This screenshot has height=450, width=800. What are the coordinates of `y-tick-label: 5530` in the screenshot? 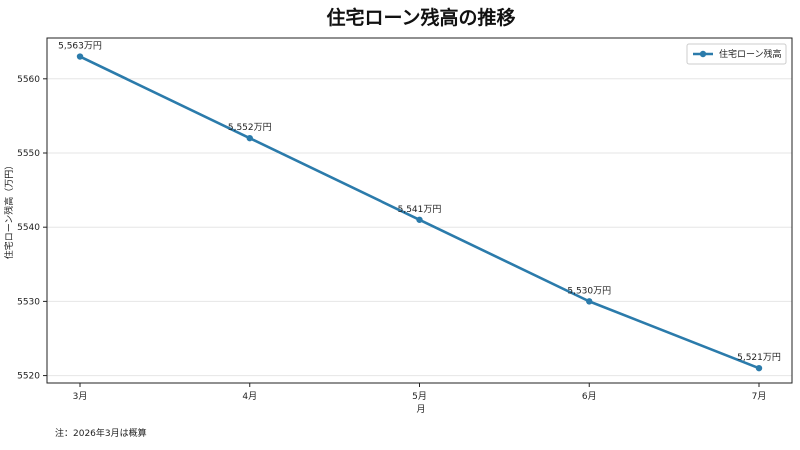 It's located at (28, 302).